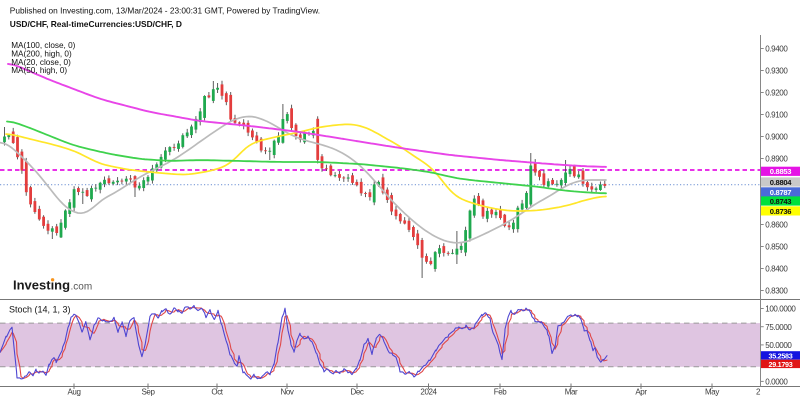 This screenshot has height=400, width=800. Describe the element at coordinates (781, 211) in the screenshot. I see `svg-text: 0.8736` at that location.